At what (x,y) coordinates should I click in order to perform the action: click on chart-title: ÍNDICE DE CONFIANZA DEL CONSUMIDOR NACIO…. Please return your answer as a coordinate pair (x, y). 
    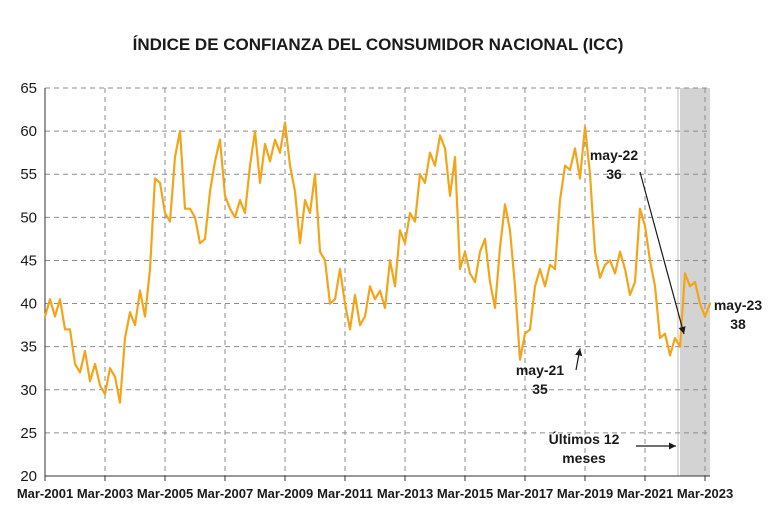
    Looking at the image, I should click on (378, 44).